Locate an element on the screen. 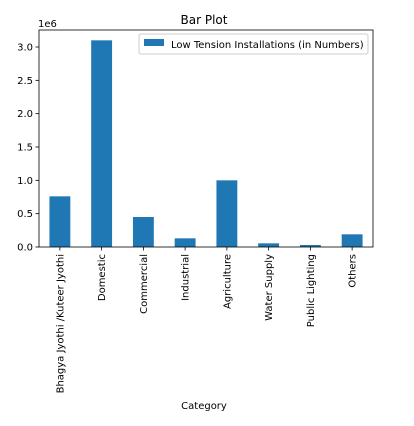 This screenshot has width=414, height=426. y-tick-label: 2.0 is located at coordinates (25, 114).